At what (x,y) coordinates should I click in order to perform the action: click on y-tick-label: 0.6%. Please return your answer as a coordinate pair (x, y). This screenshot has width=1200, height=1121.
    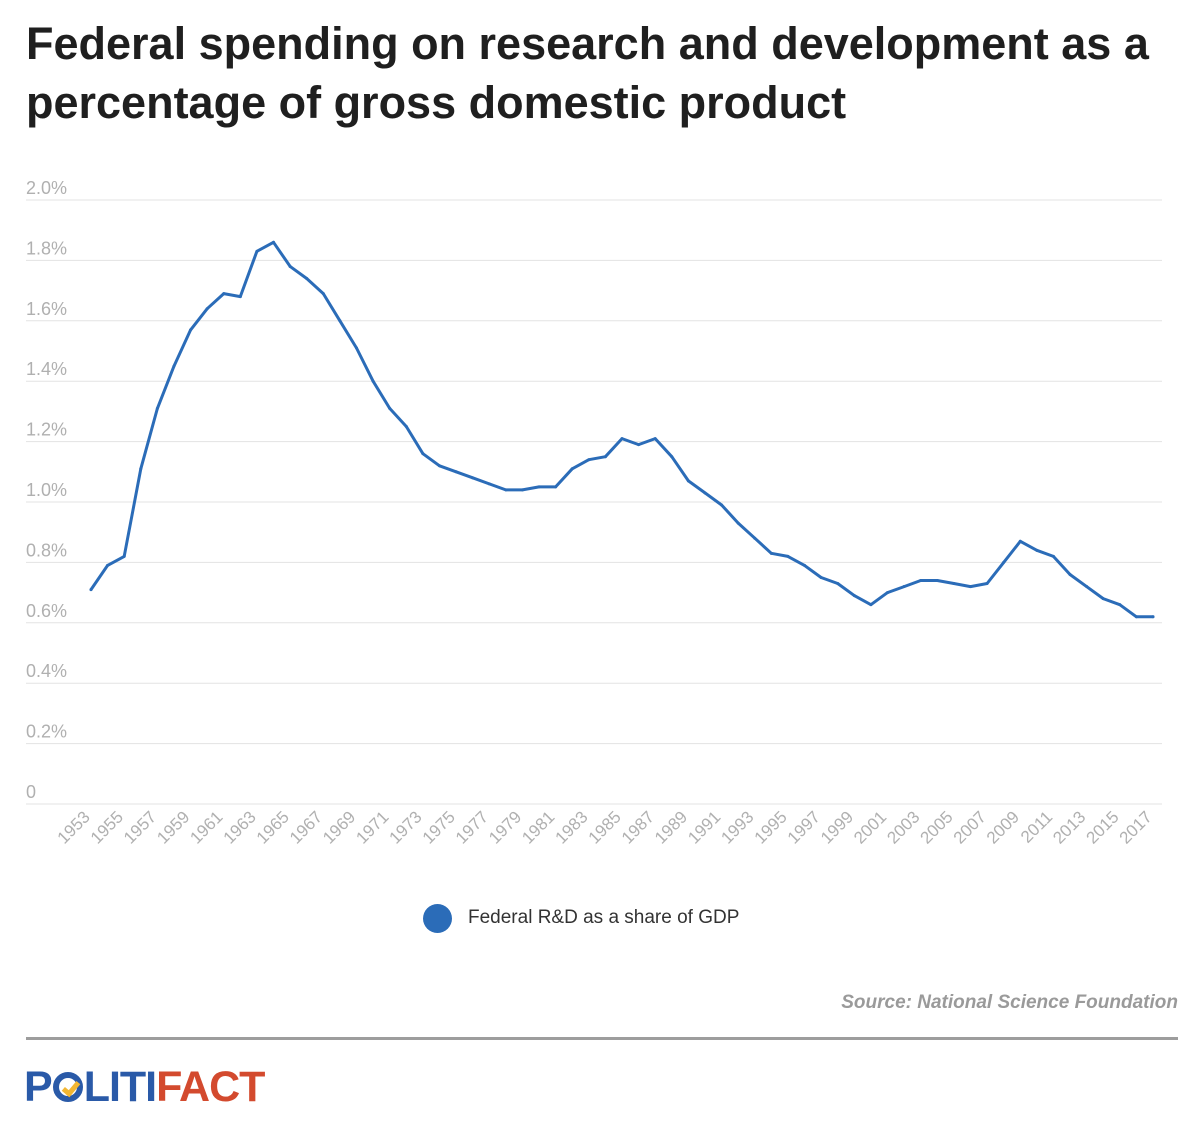
    Looking at the image, I should click on (46, 611).